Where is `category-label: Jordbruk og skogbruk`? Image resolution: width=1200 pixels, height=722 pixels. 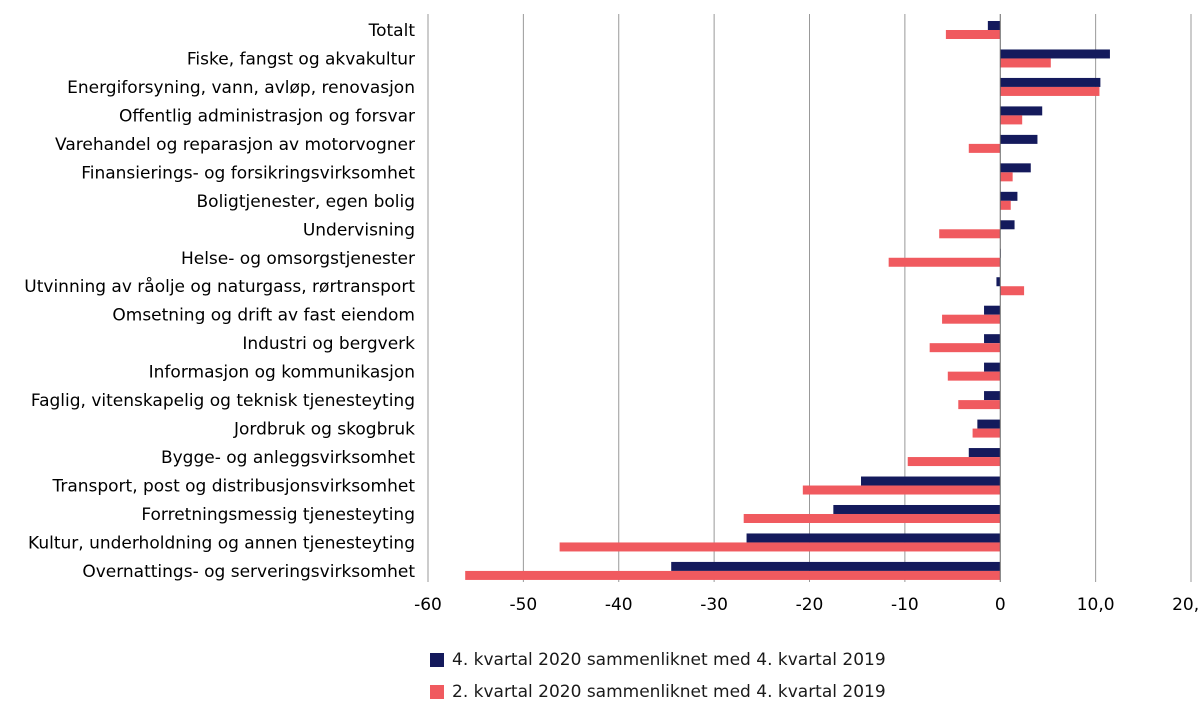
category-label: Jordbruk og skogbruk is located at coordinates (324, 430).